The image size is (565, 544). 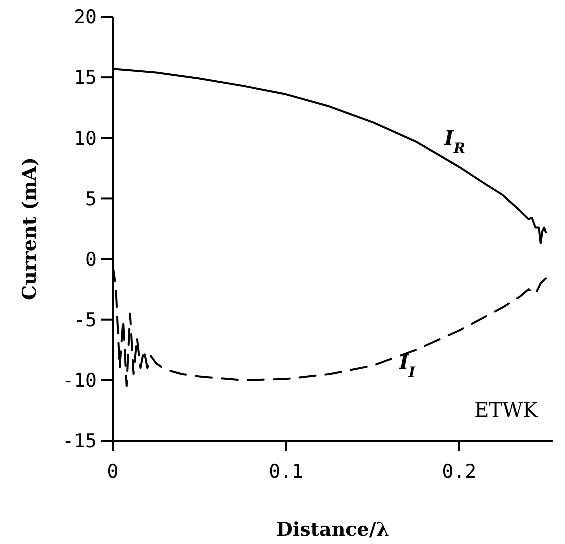 What do you see at coordinates (91, 199) in the screenshot?
I see `y-tick-label: 5` at bounding box center [91, 199].